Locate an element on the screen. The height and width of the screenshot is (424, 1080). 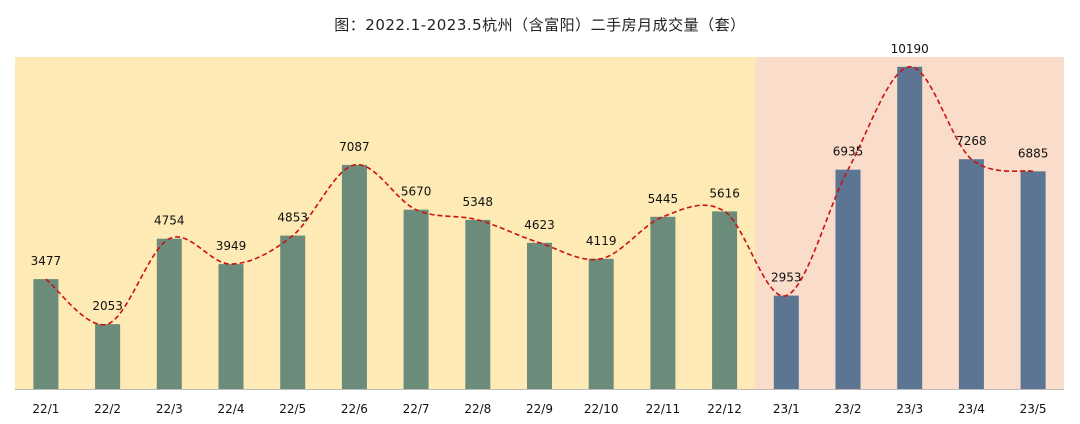
data-label-23/1: 2953 is located at coordinates (786, 278).